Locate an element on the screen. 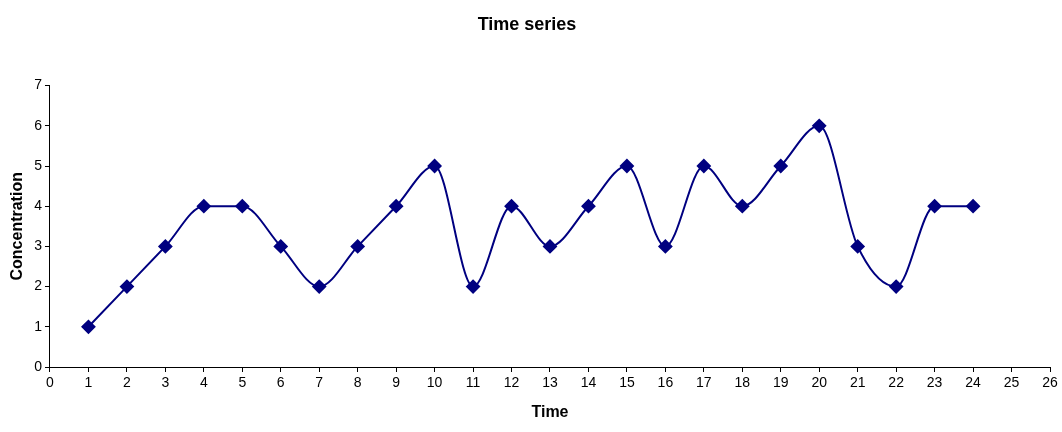  chart-title: Time series is located at coordinates (527, 23).